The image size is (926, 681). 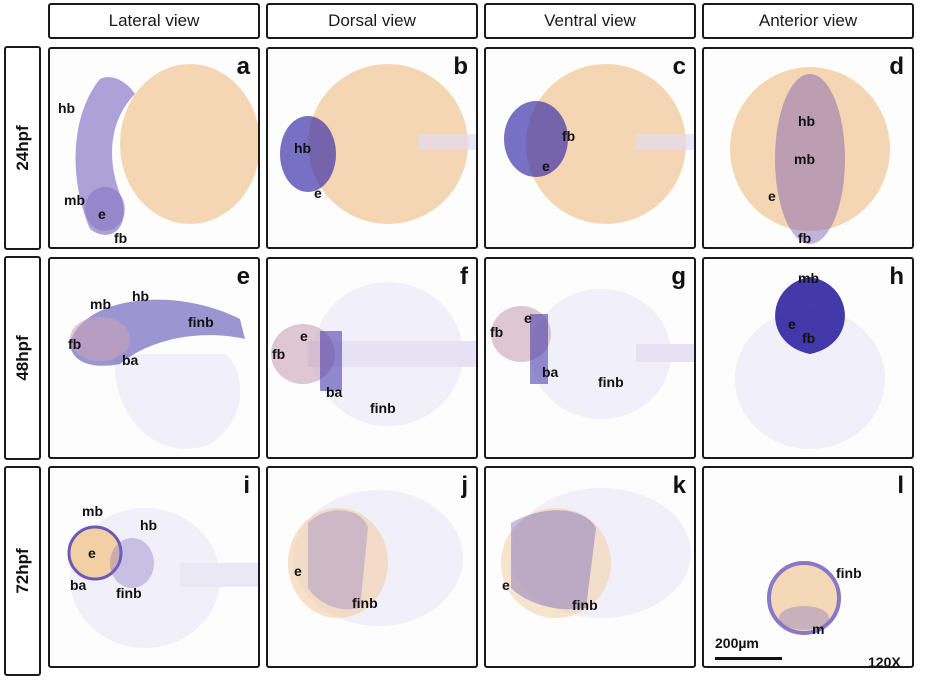 I want to click on column-header-label: Dorsal view, so click(x=372, y=20).